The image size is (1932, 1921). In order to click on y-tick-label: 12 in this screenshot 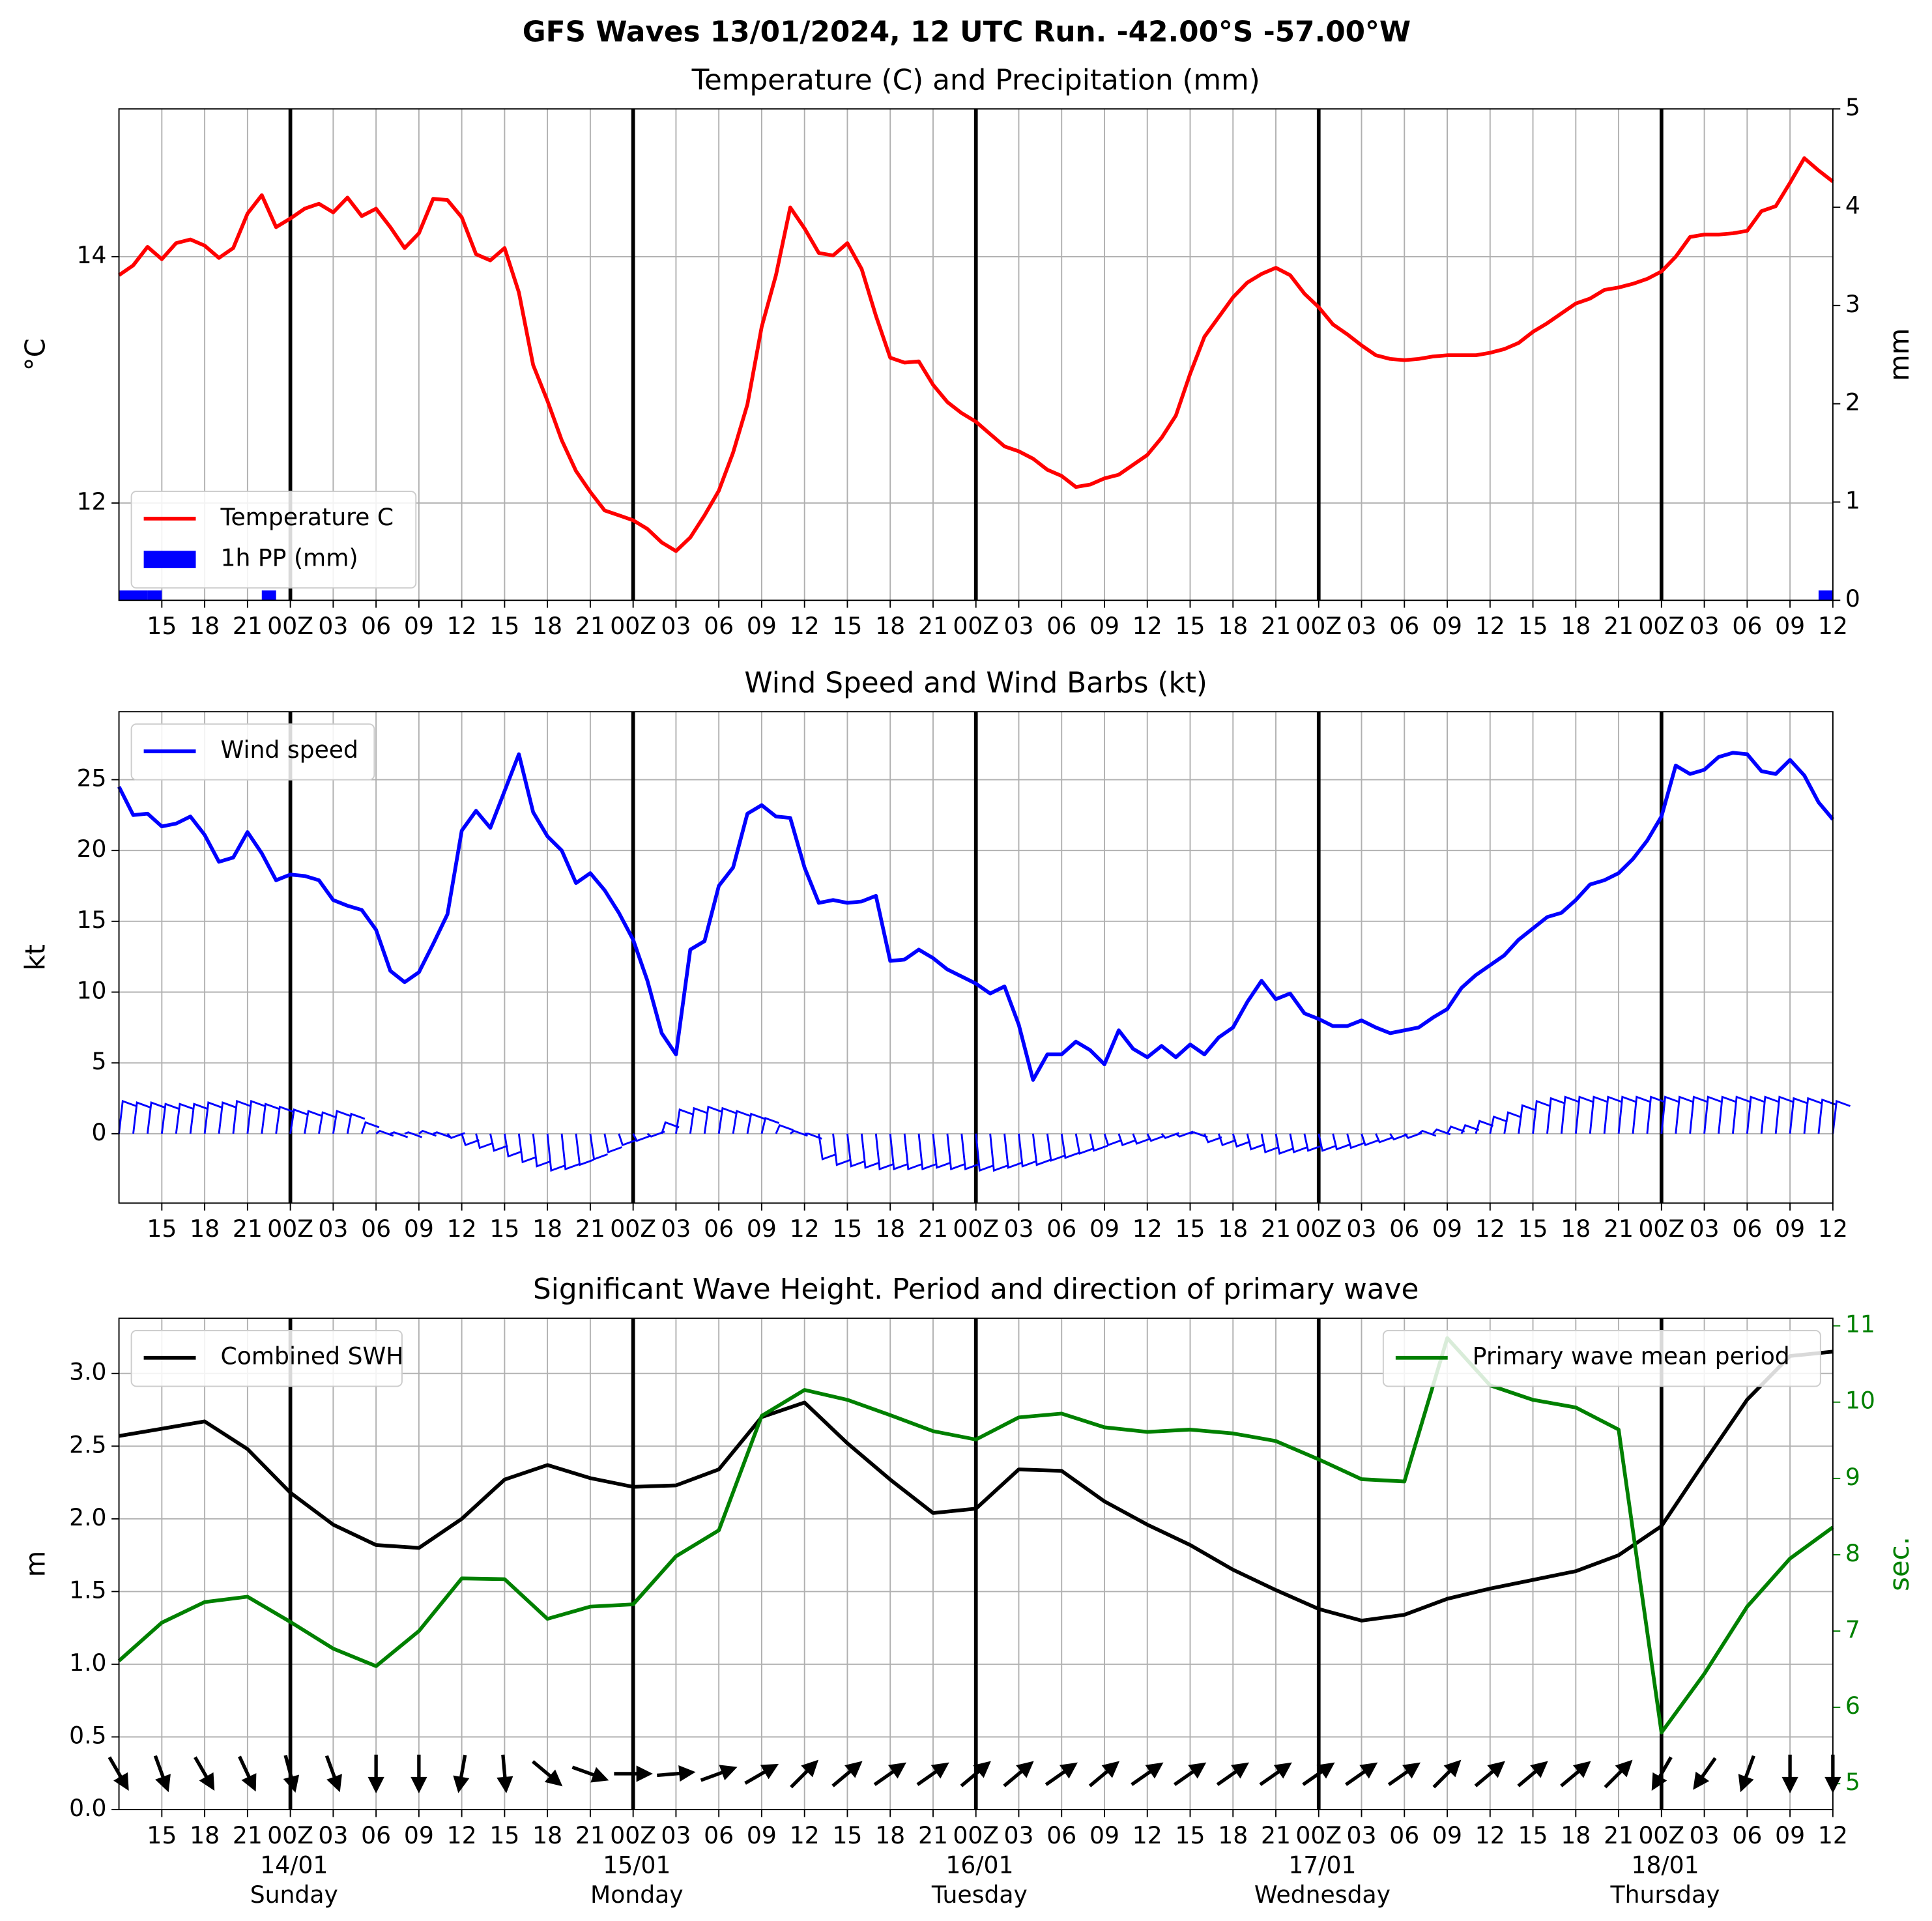, I will do `click(92, 501)`.